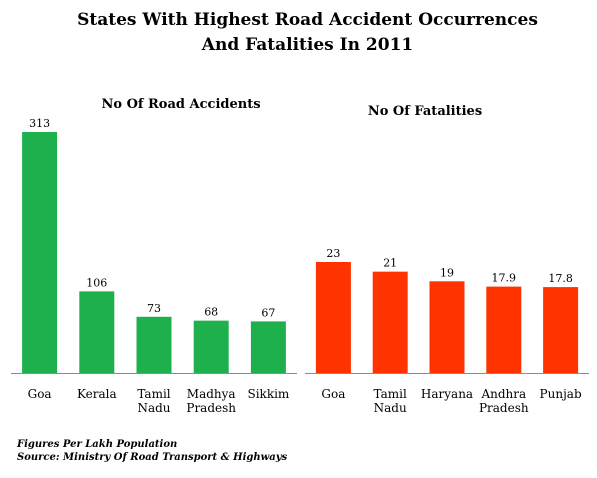 This screenshot has height=478, width=597. What do you see at coordinates (390, 263) in the screenshot?
I see `value-label-2-2: 21` at bounding box center [390, 263].